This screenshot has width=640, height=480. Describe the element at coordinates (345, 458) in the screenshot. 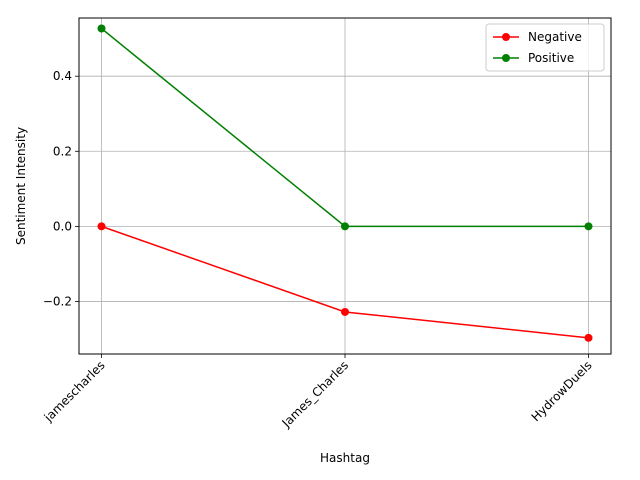

I see `x-axis-label: Hashtag` at that location.